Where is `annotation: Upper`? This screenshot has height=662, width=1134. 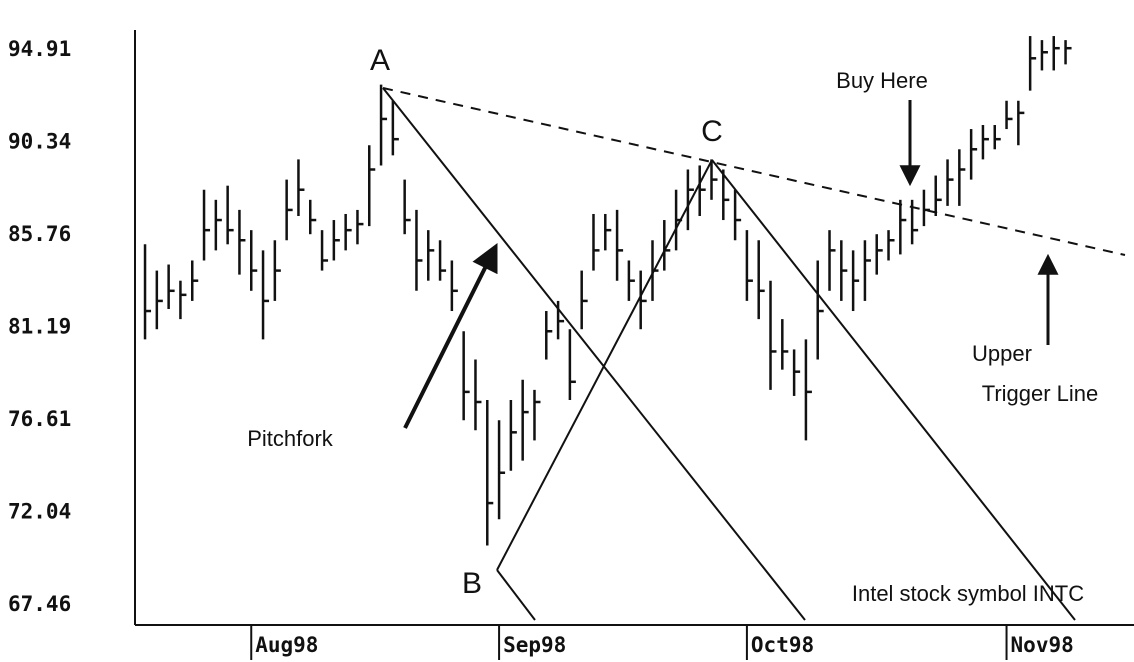
annotation: Upper is located at coordinates (1002, 353).